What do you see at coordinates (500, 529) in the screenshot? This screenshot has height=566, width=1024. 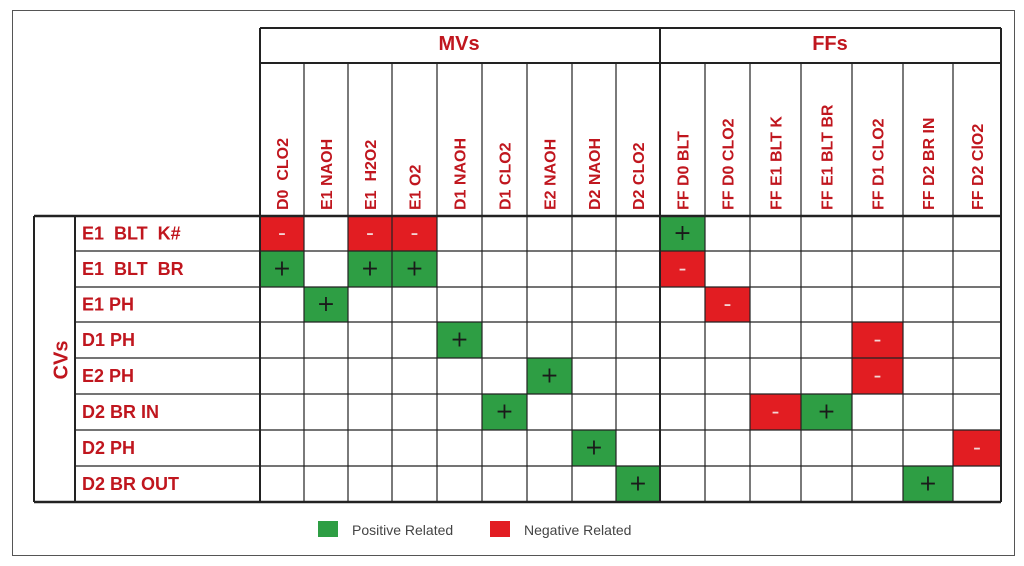 I see `legend-negative-swatch` at bounding box center [500, 529].